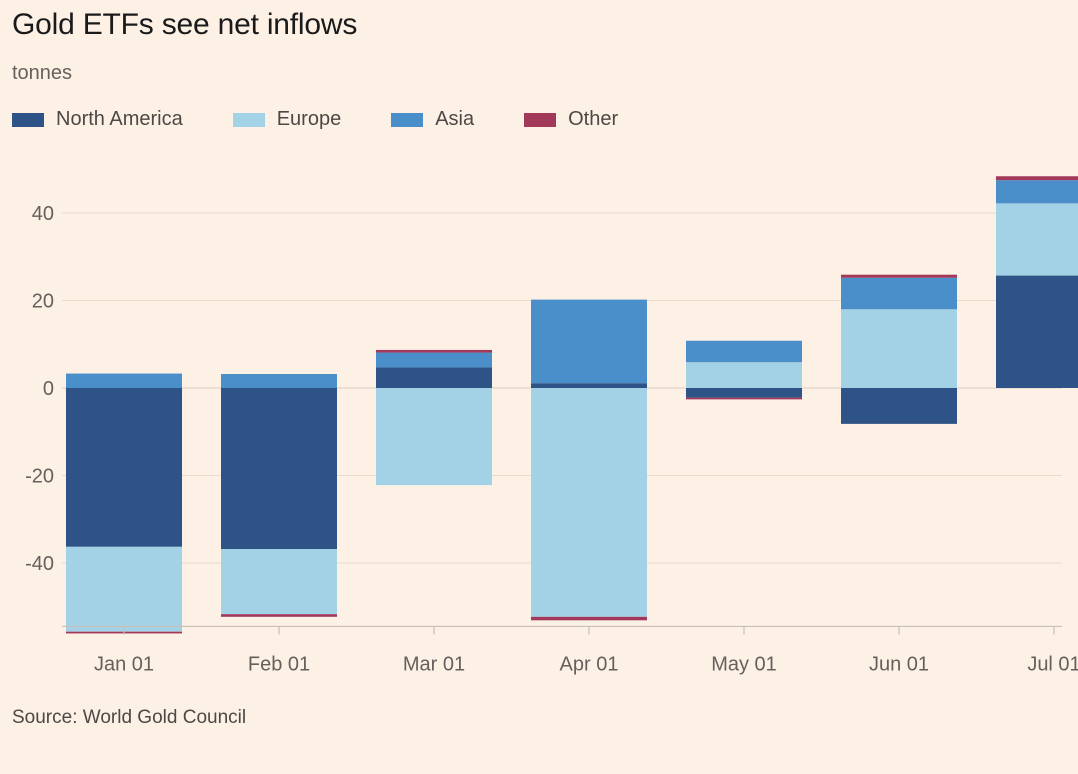  Describe the element at coordinates (42, 73) in the screenshot. I see `chart-subtitle: tonnes` at that location.